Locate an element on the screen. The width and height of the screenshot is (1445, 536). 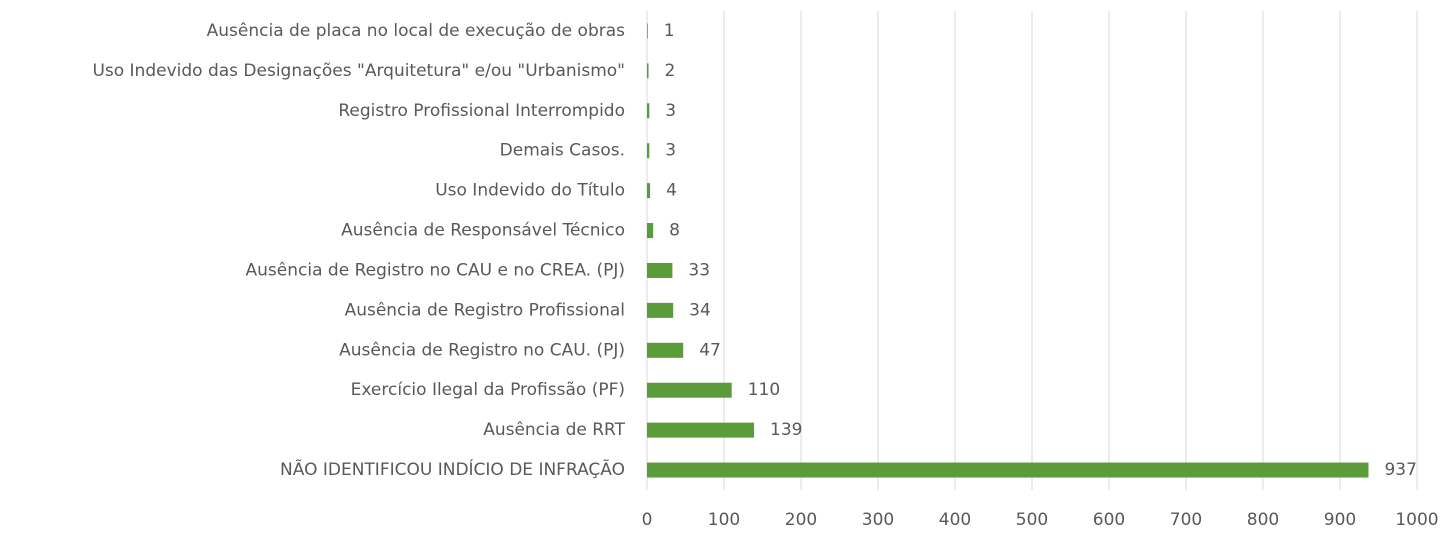
y-tick-label: Ausência de RRT is located at coordinates (554, 430).